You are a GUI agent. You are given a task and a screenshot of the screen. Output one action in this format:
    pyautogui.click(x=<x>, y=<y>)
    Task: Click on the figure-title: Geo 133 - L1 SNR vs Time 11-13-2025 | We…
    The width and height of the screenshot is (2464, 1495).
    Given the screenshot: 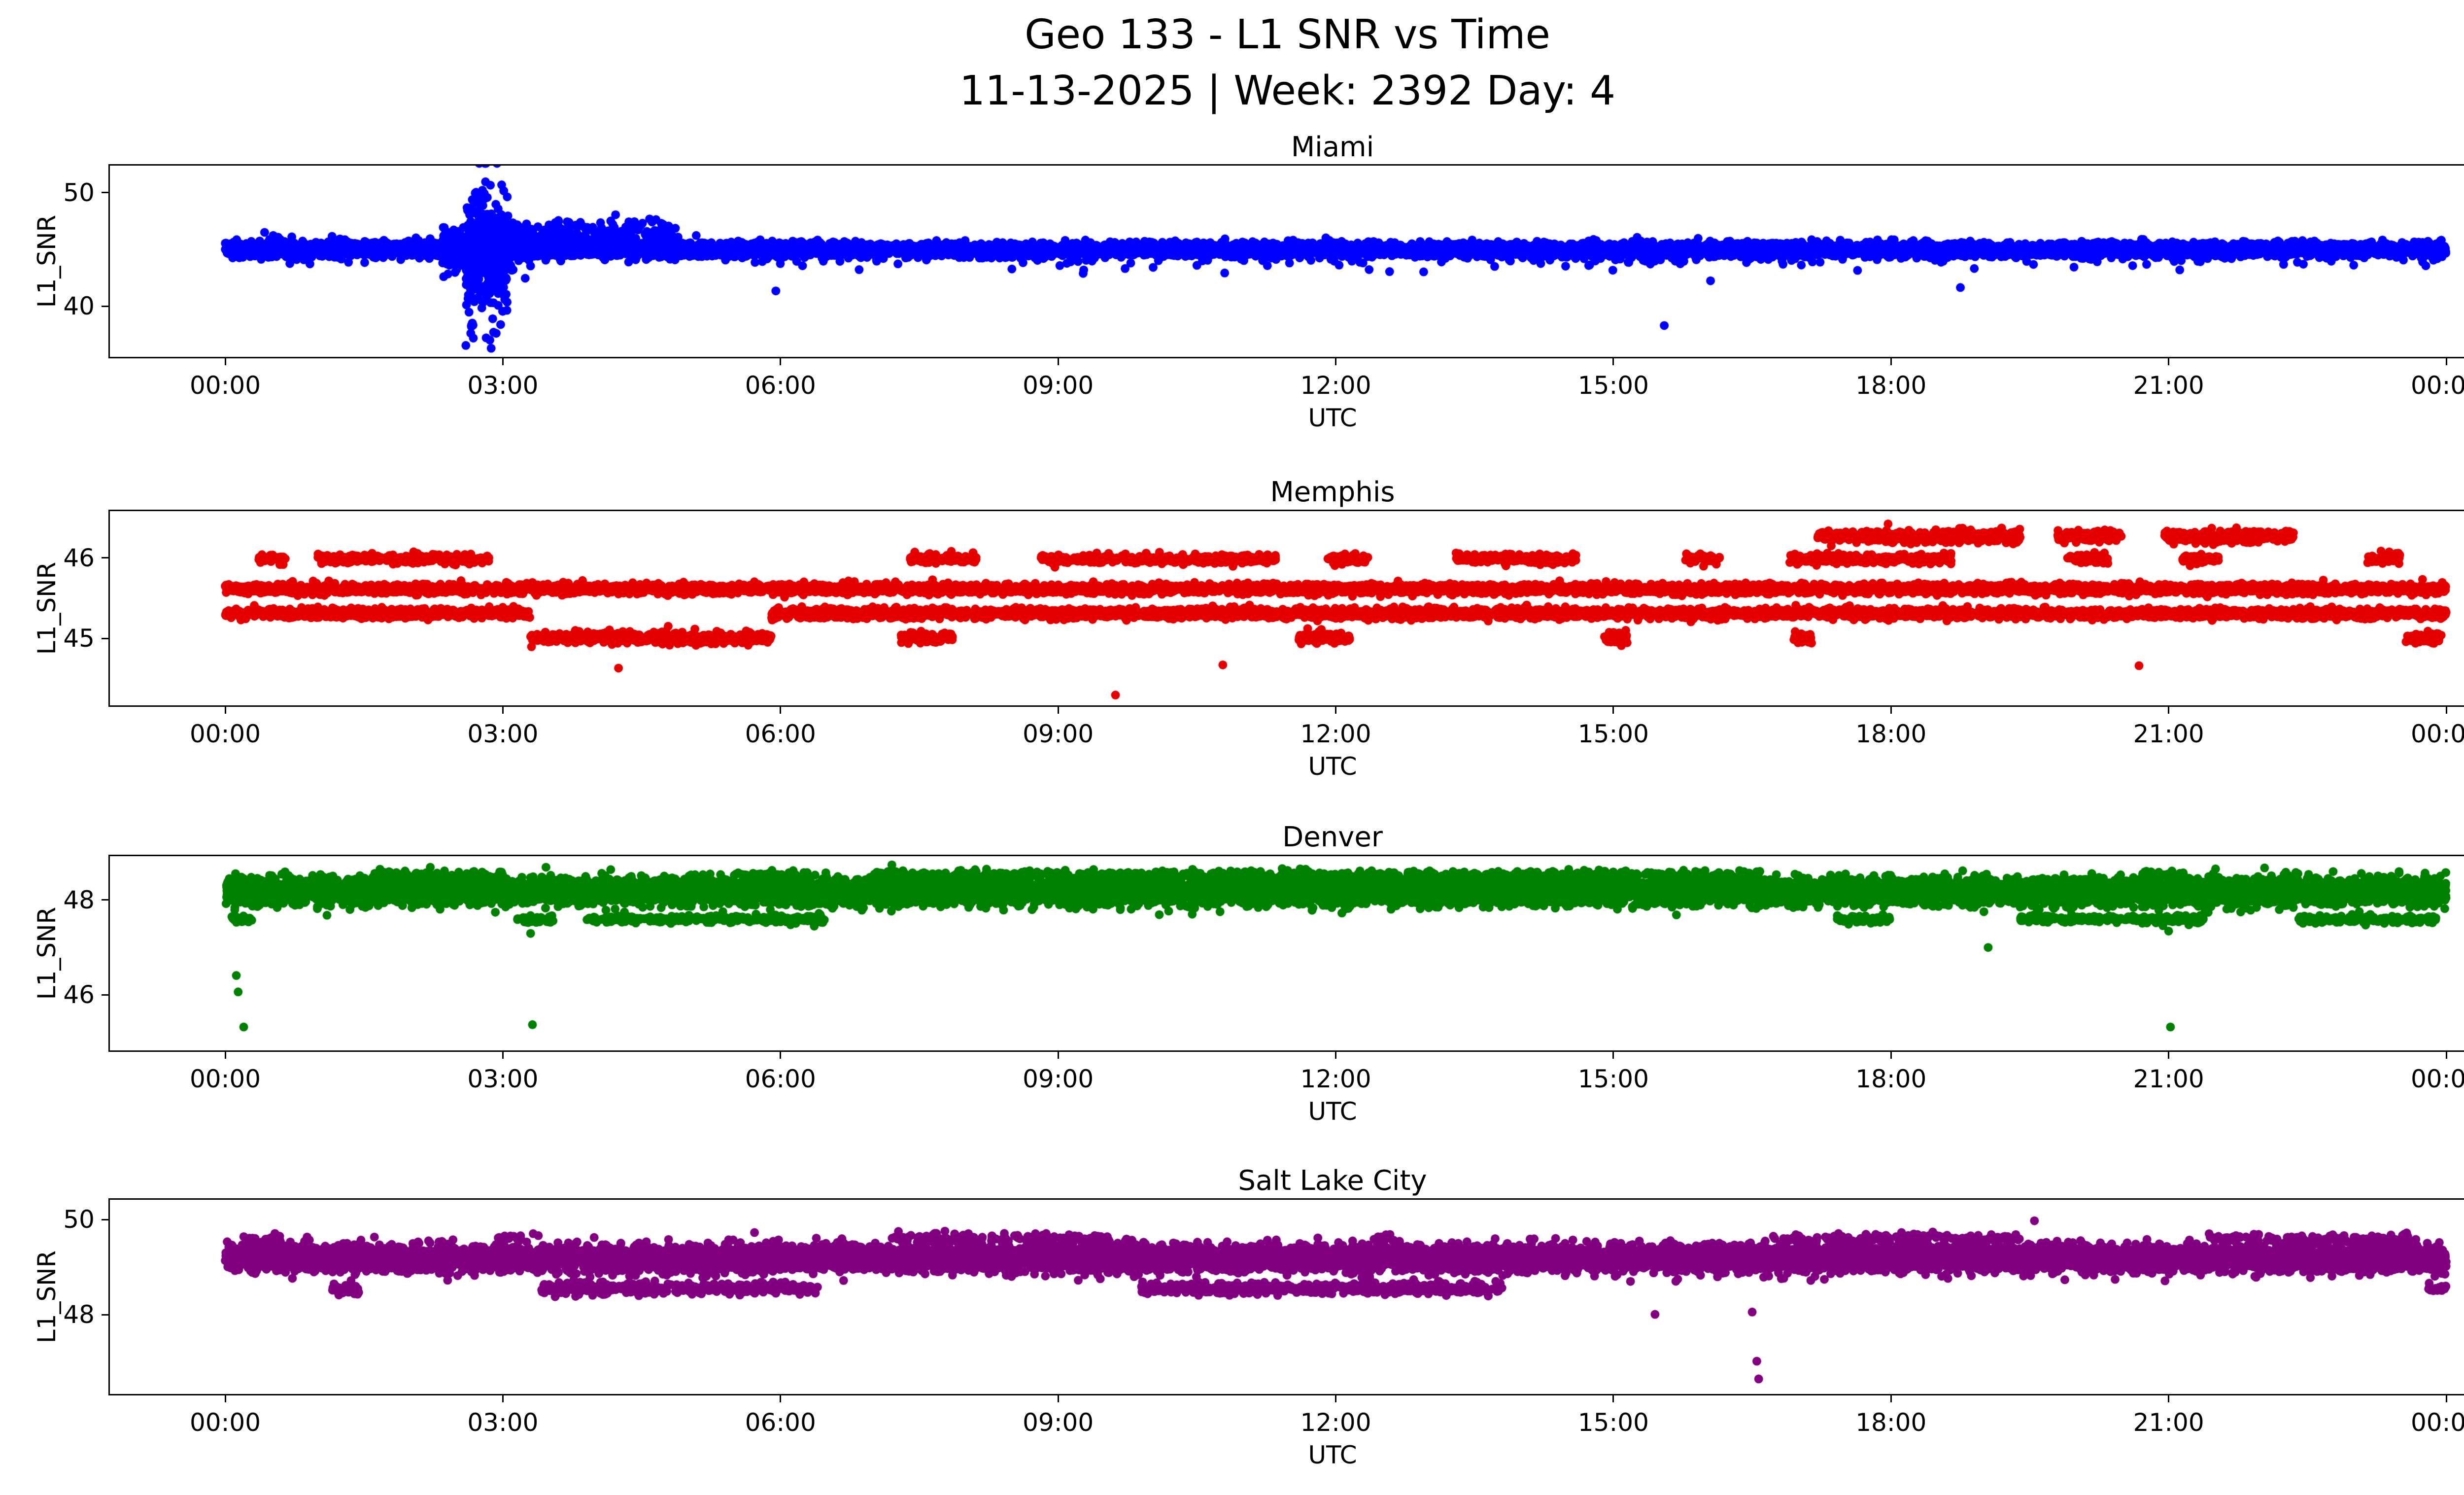 What is the action you would take?
    pyautogui.click(x=1232, y=63)
    